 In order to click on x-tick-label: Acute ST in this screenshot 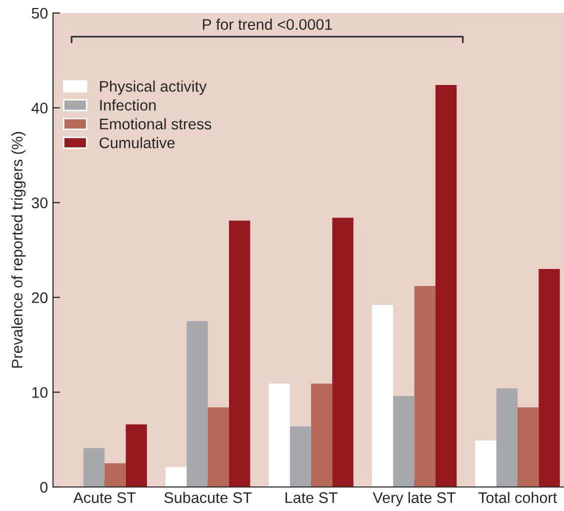, I will do `click(104, 498)`.